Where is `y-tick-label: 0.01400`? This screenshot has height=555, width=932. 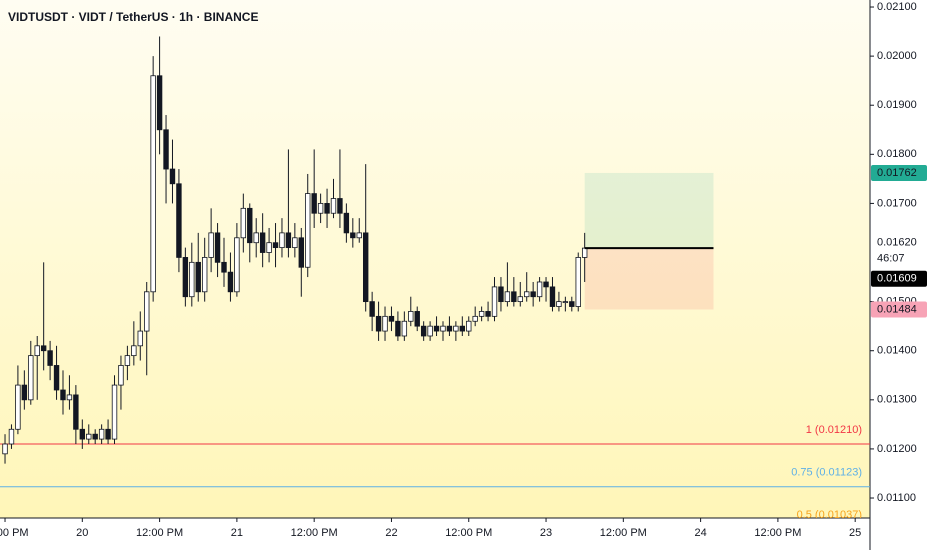
y-tick-label: 0.01400 is located at coordinates (897, 351).